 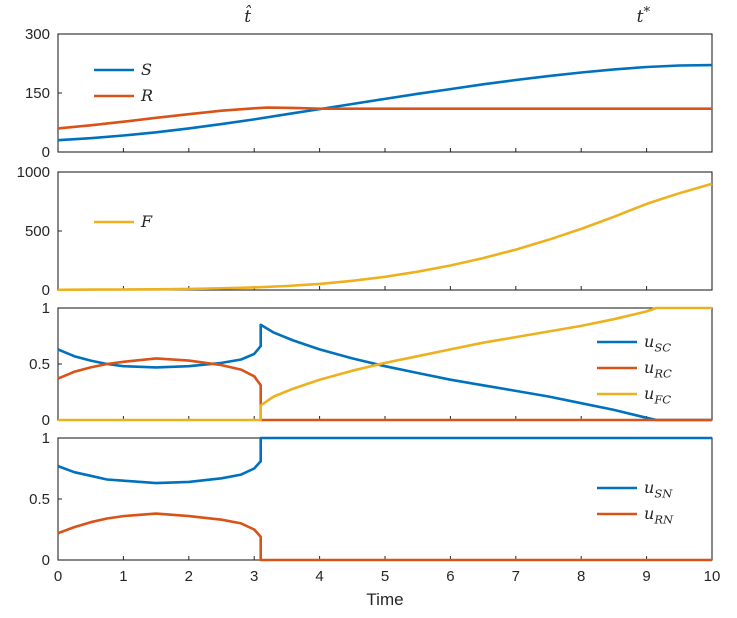 I want to click on series-group, so click(x=385, y=102).